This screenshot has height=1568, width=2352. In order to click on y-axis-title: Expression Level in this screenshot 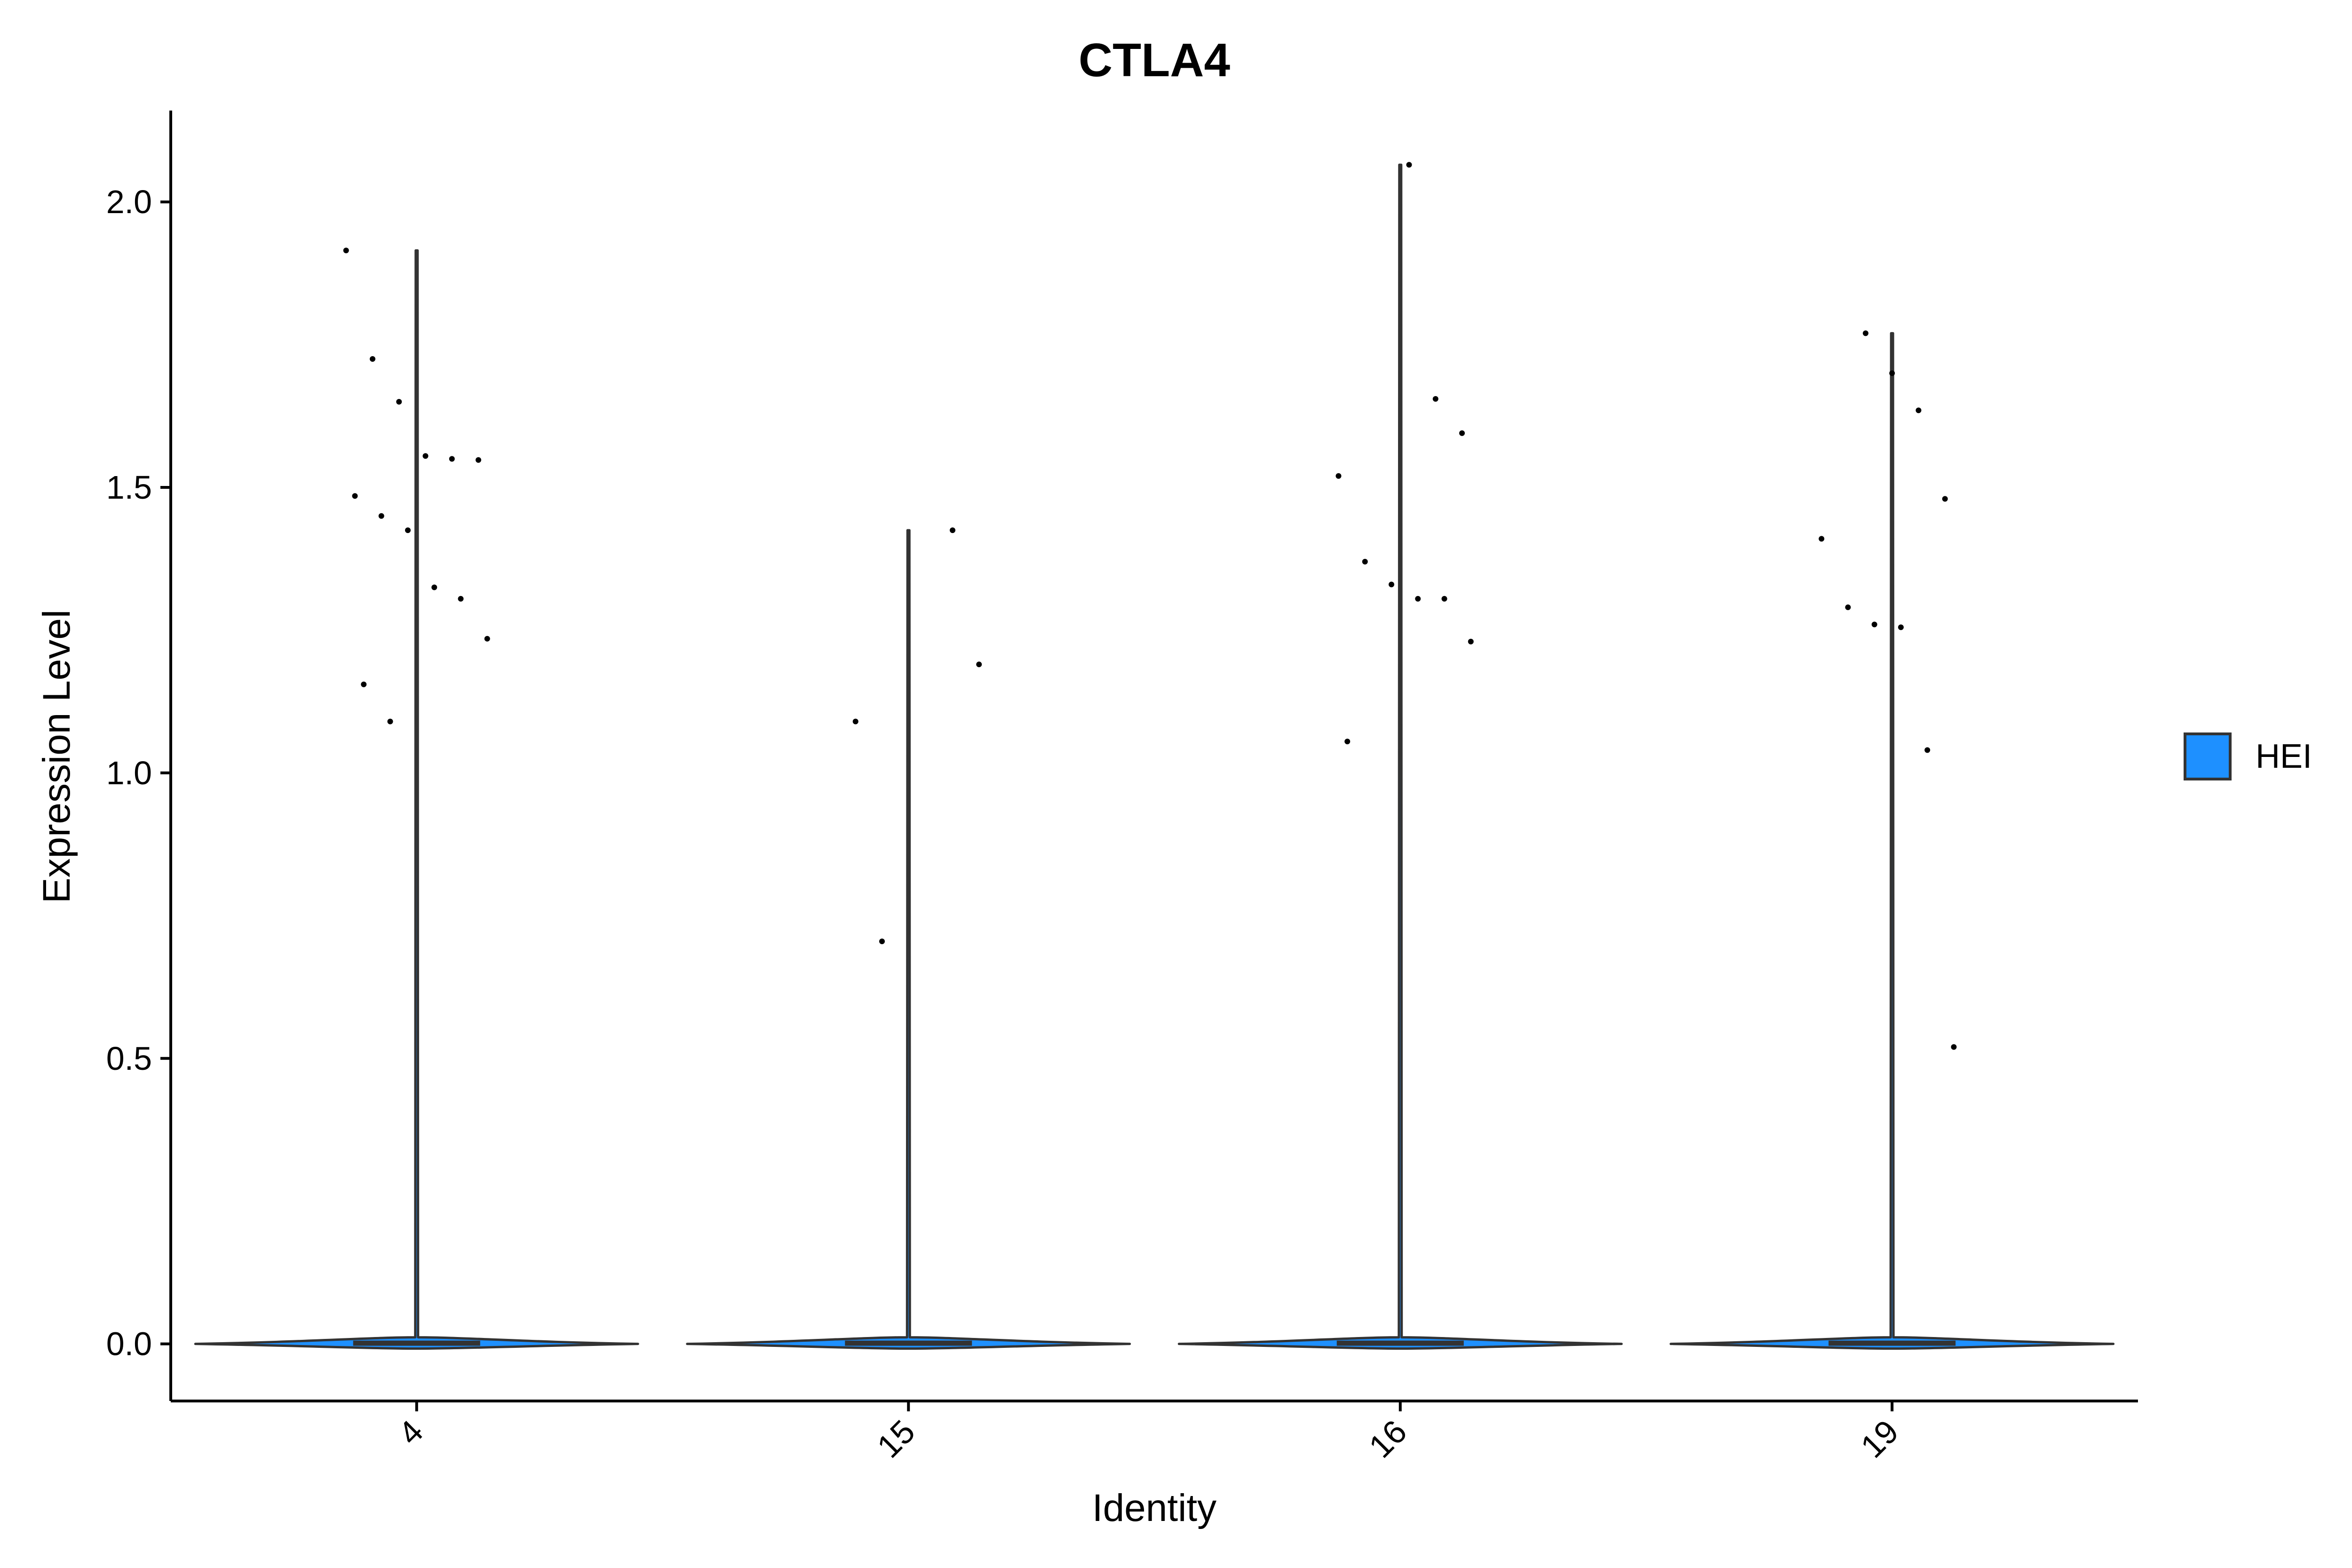, I will do `click(56, 756)`.